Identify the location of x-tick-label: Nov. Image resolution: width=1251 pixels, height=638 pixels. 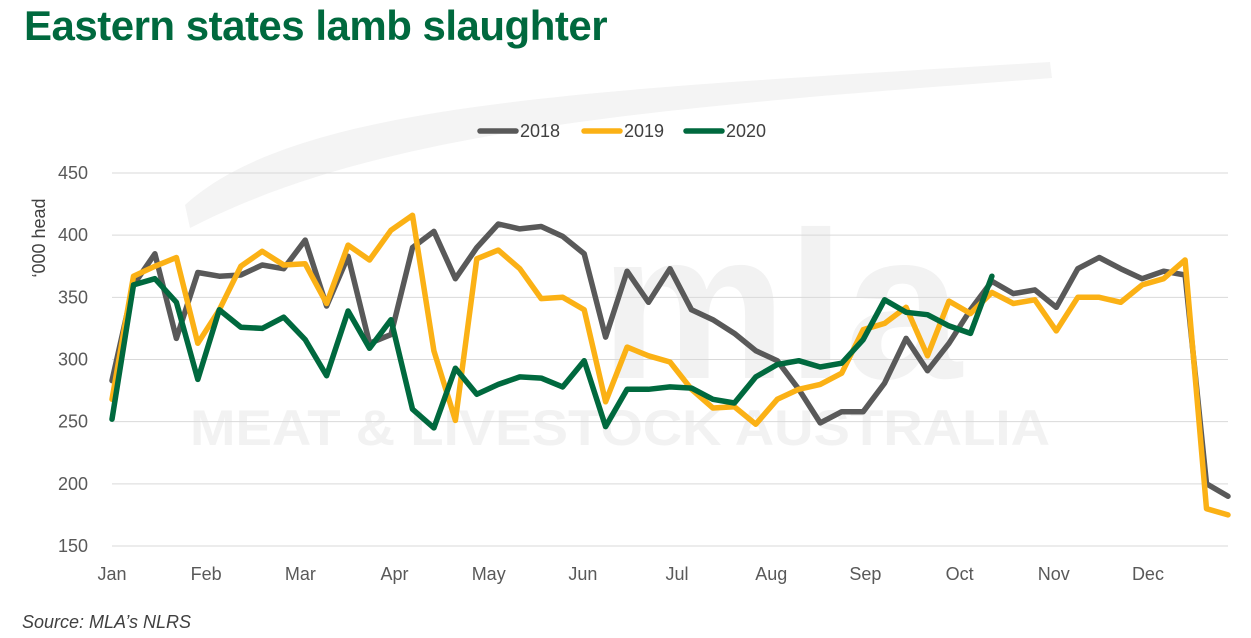
(1054, 574).